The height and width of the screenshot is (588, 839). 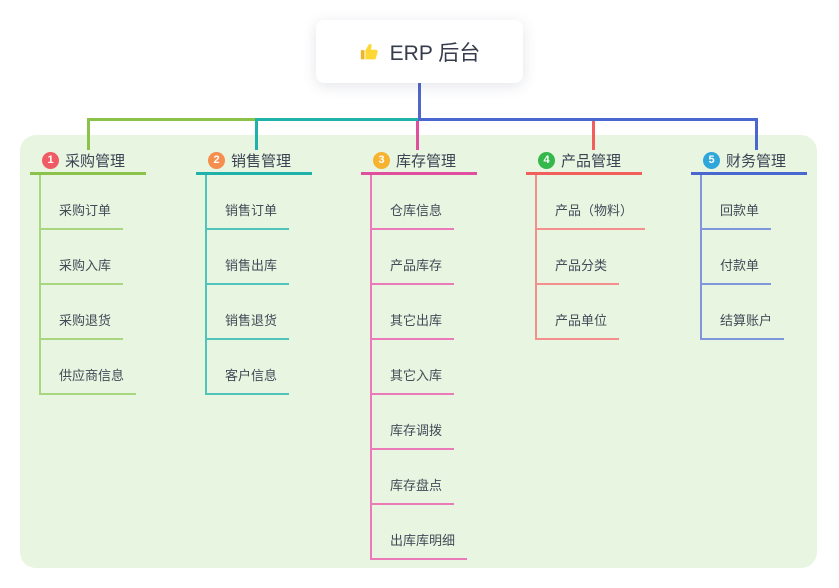 What do you see at coordinates (424, 532) in the screenshot?
I see `mindmap-node: 出库库明细` at bounding box center [424, 532].